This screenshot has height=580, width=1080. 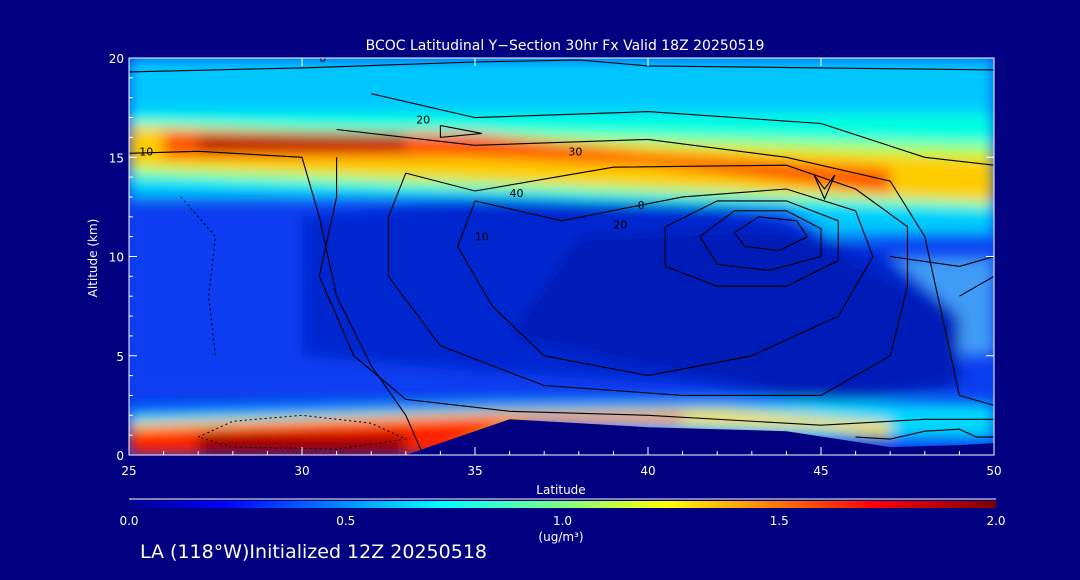 I want to click on x-tick-label: 25, so click(x=128, y=471).